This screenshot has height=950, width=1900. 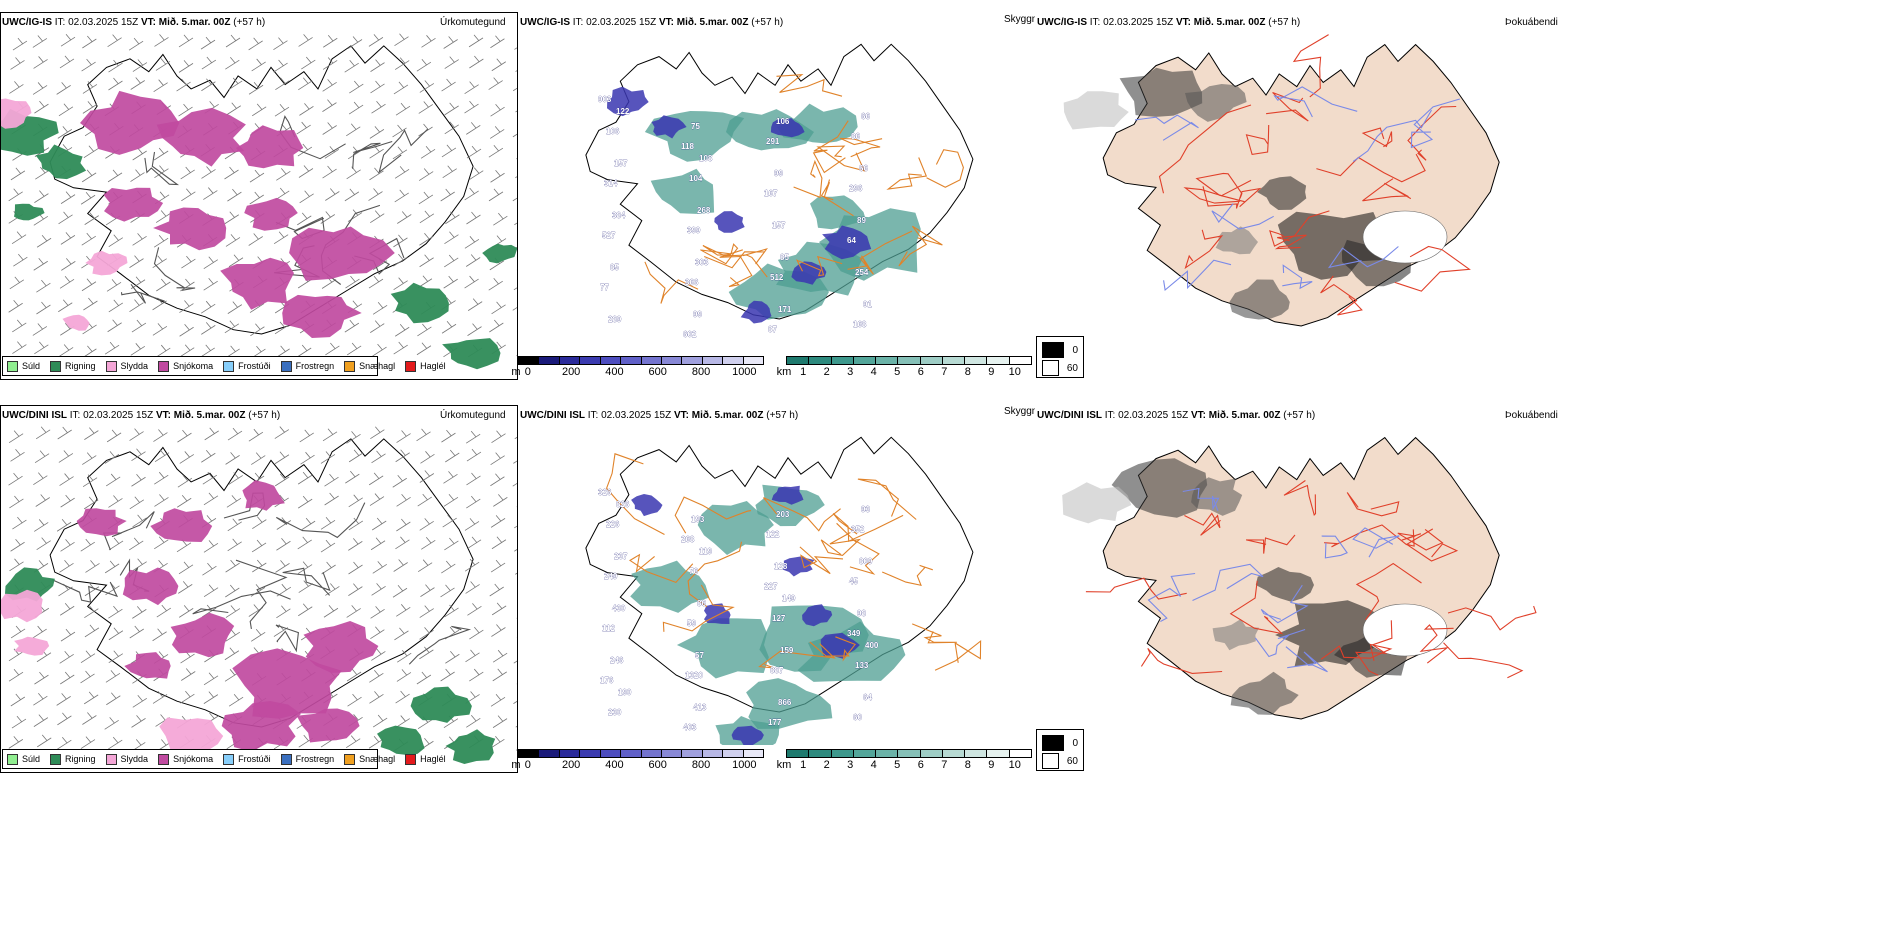 What do you see at coordinates (704, 210) in the screenshot?
I see `cloud-base-label: 268` at bounding box center [704, 210].